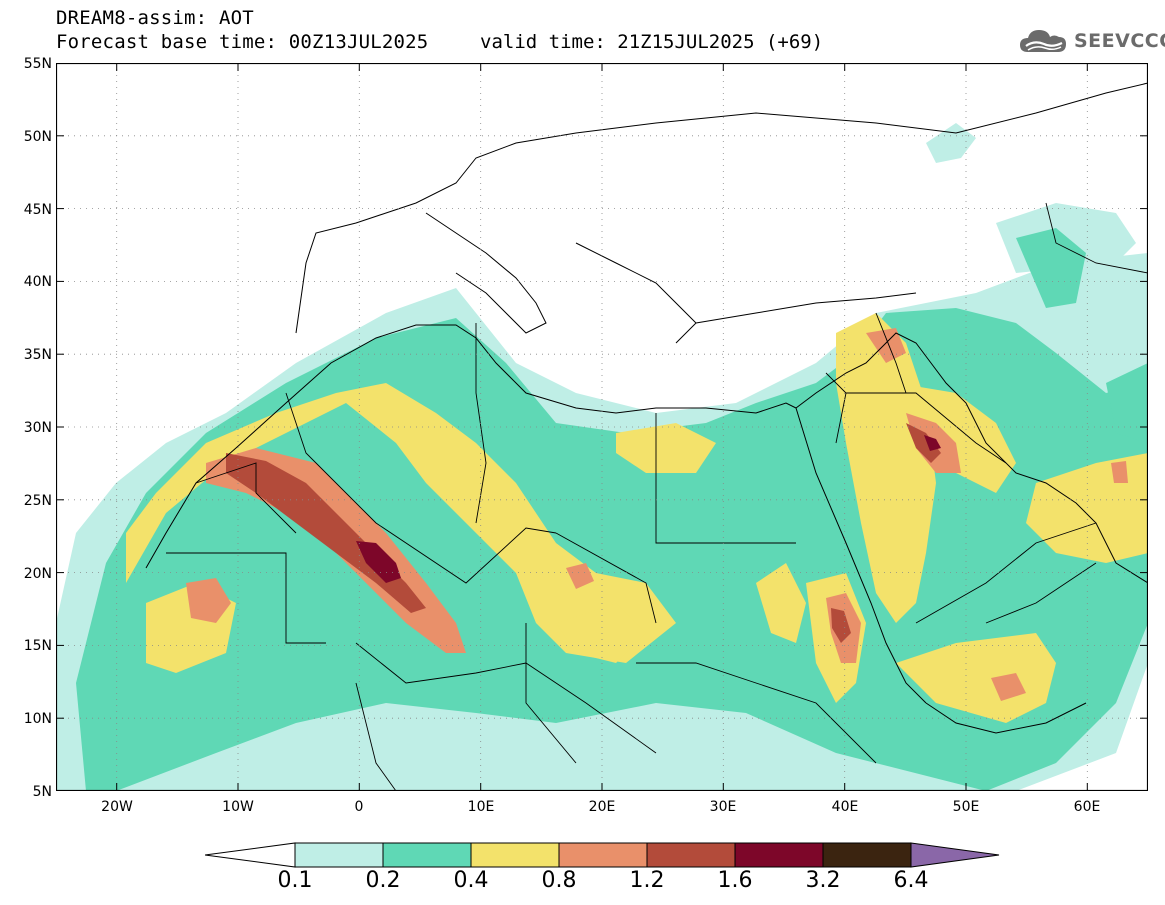  What do you see at coordinates (238, 807) in the screenshot?
I see `lon-label: 10W` at bounding box center [238, 807].